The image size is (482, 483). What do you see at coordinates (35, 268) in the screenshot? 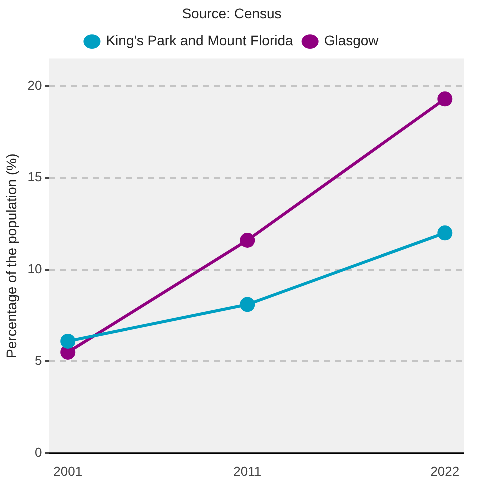
I see `y-tick-label: 10` at bounding box center [35, 268].